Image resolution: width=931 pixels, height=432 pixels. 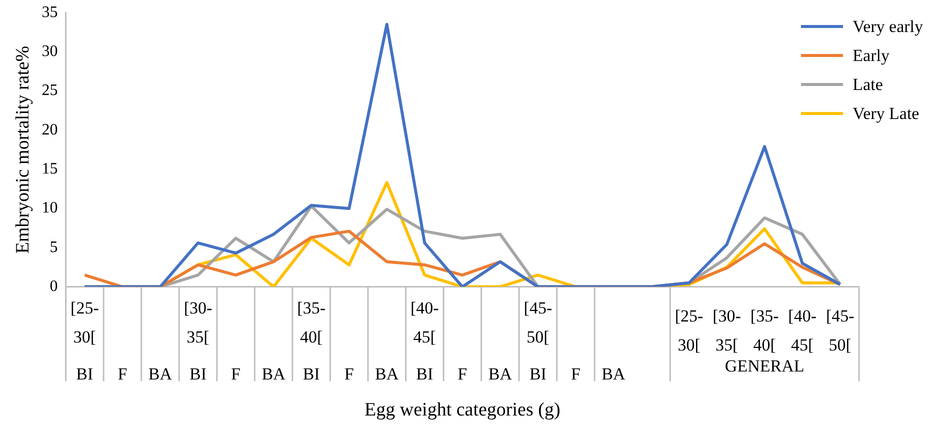 I want to click on x-tick-label: [45-50[, so click(x=840, y=330).